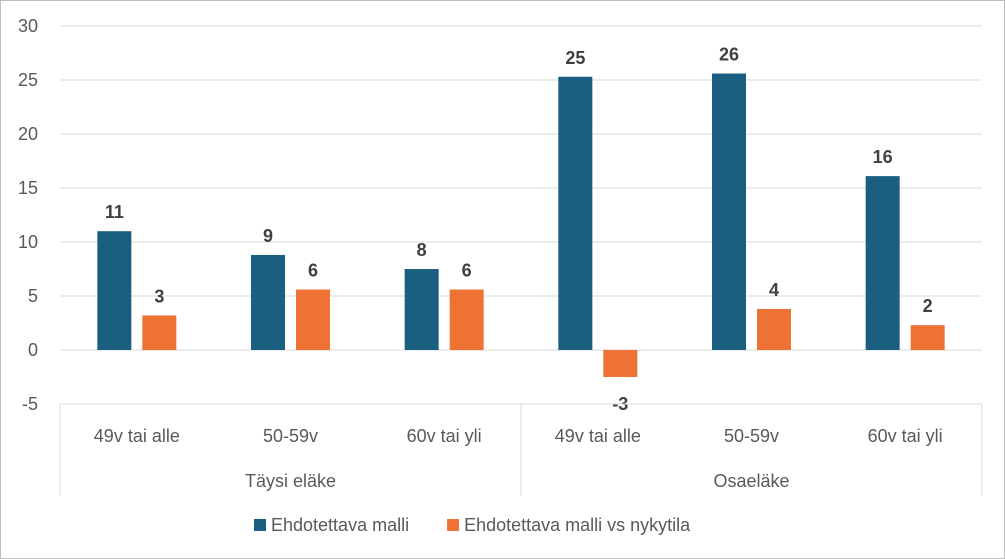 Image resolution: width=1005 pixels, height=559 pixels. What do you see at coordinates (290, 481) in the screenshot?
I see `x-group-label: Täysi eläke` at bounding box center [290, 481].